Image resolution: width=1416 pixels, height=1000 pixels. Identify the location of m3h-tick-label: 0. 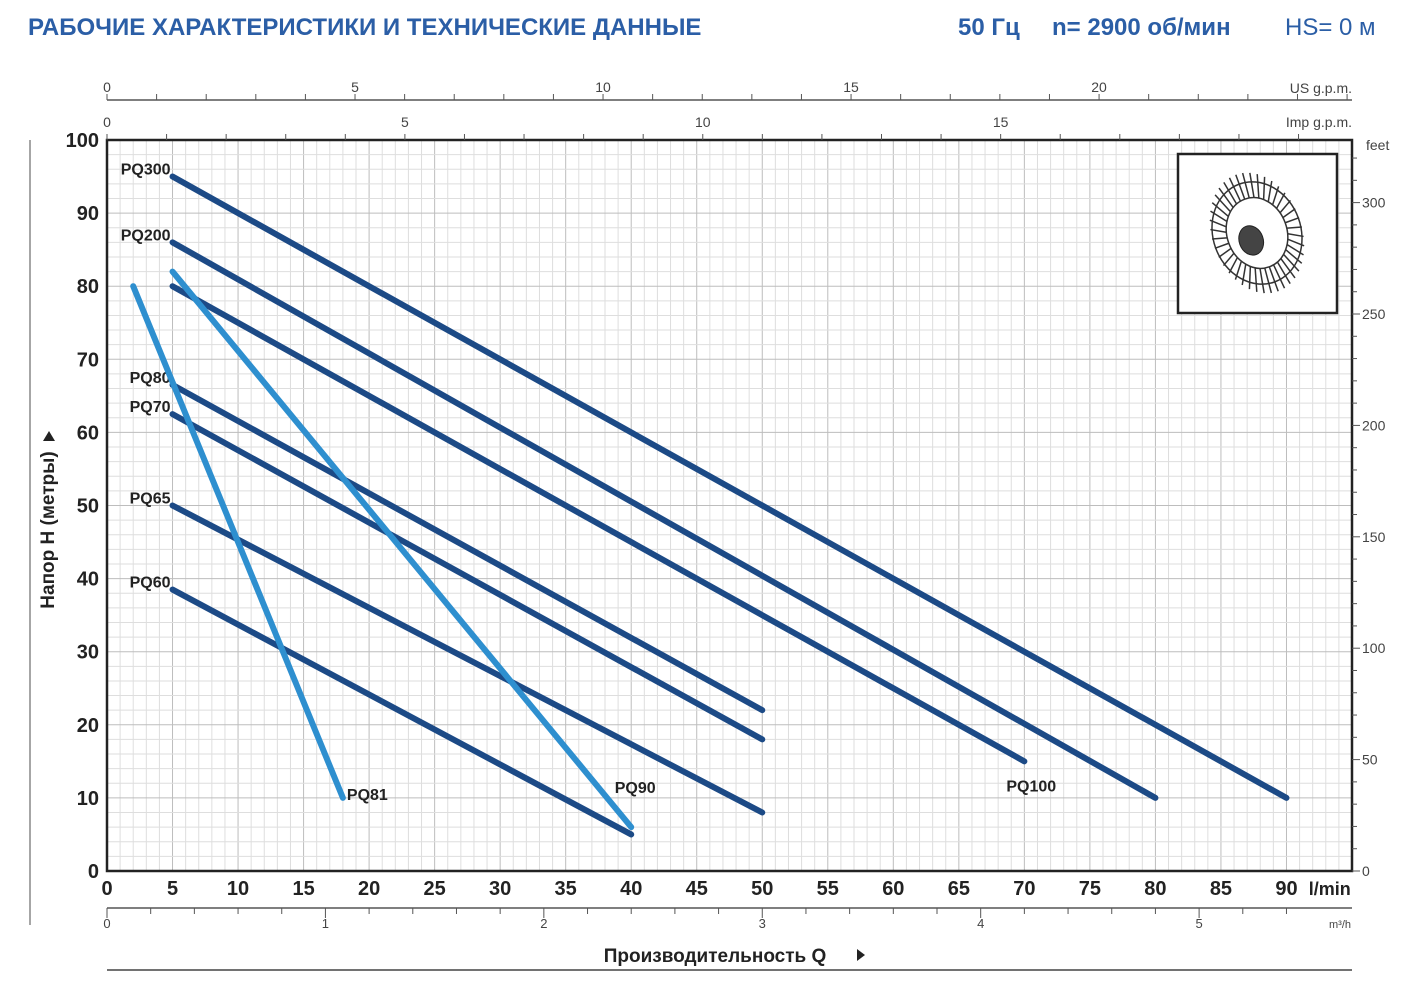
(106, 923).